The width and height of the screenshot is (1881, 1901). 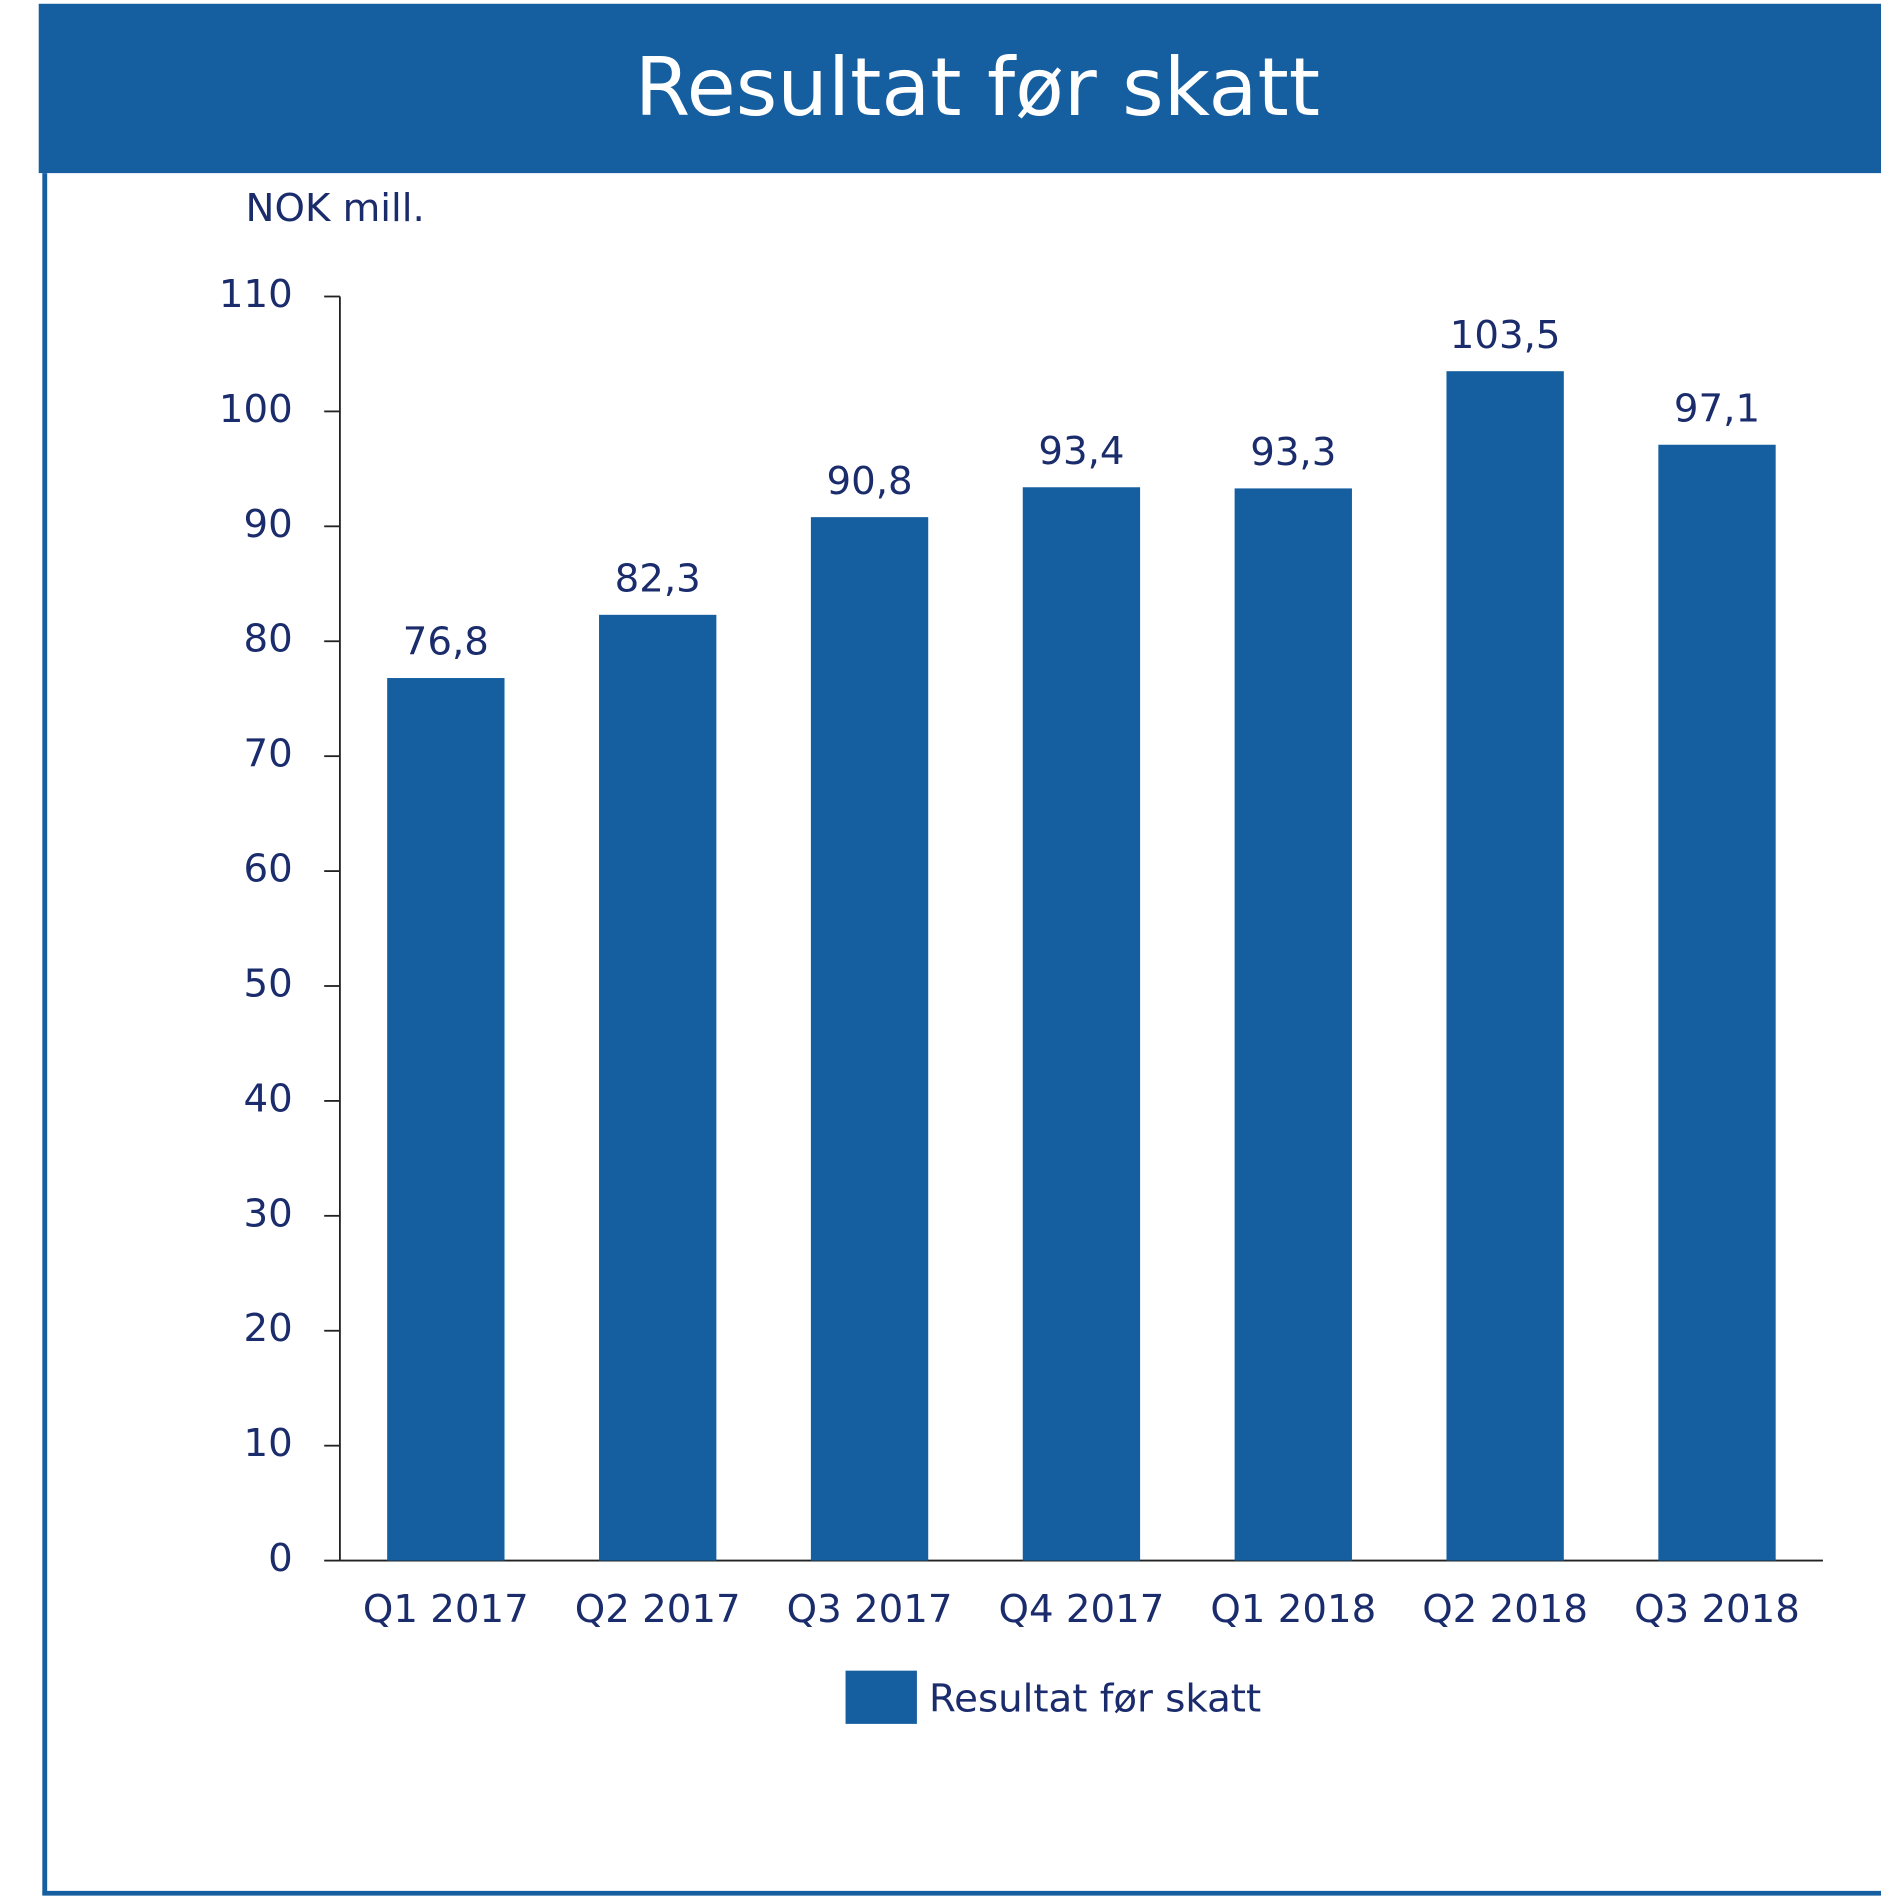 I want to click on value-label: 82,3, so click(x=658, y=578).